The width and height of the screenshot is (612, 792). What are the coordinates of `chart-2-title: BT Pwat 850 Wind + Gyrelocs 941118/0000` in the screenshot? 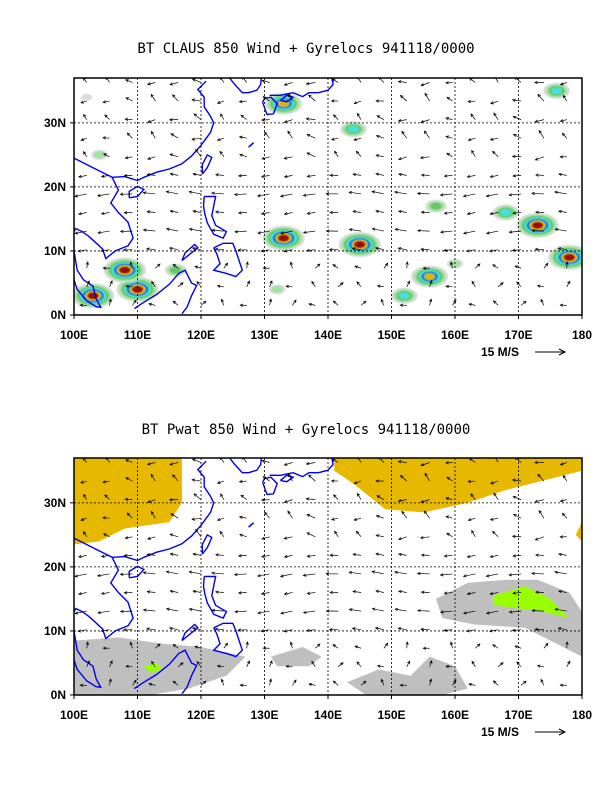 It's located at (306, 430).